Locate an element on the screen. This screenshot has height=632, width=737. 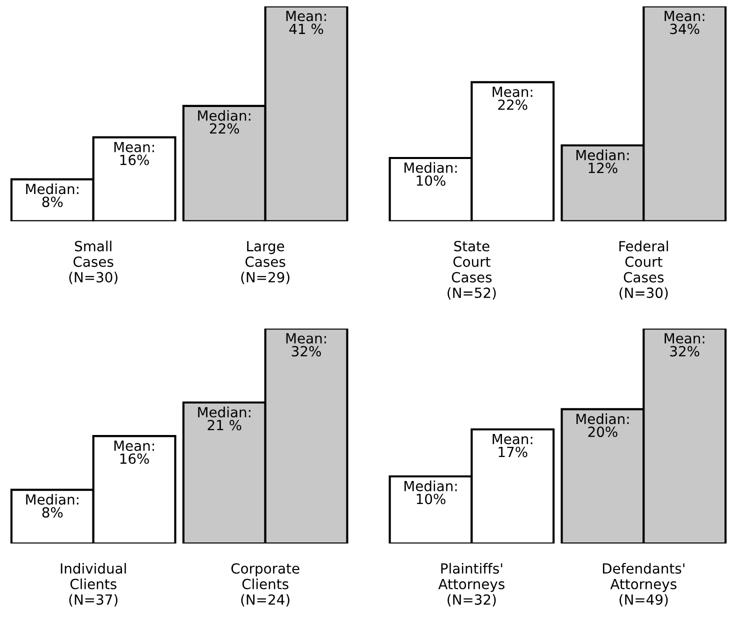
x-tick-label: Federal Court Cases (N=30) is located at coordinates (643, 270).